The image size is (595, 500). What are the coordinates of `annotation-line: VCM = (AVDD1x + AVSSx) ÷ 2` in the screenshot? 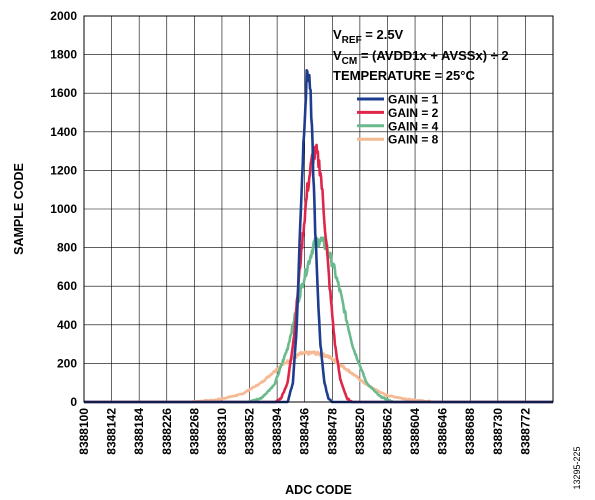 It's located at (421, 57).